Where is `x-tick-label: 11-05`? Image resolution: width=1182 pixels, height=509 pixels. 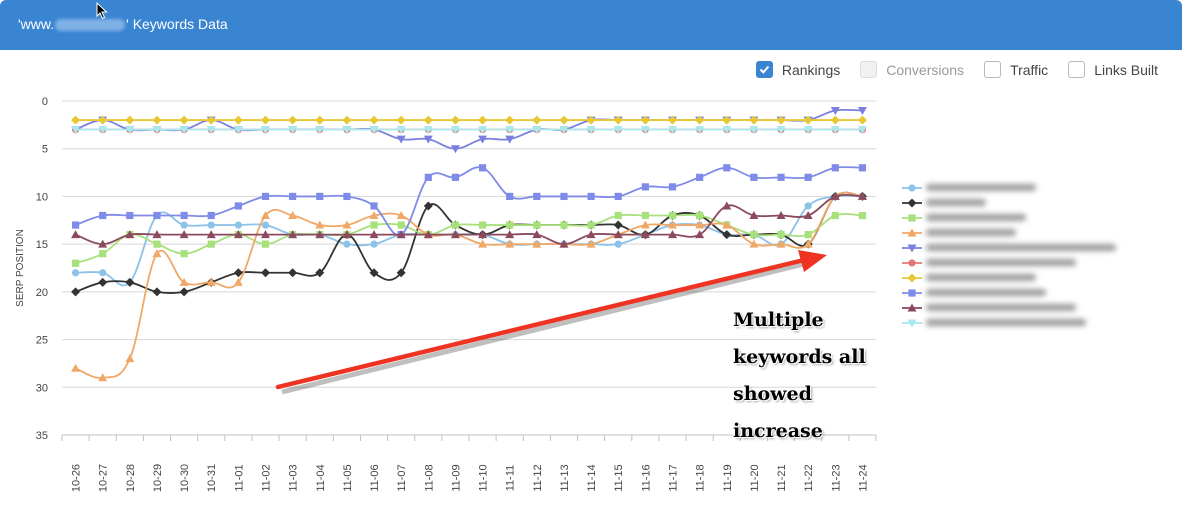 x-tick-label: 11-05 is located at coordinates (348, 477).